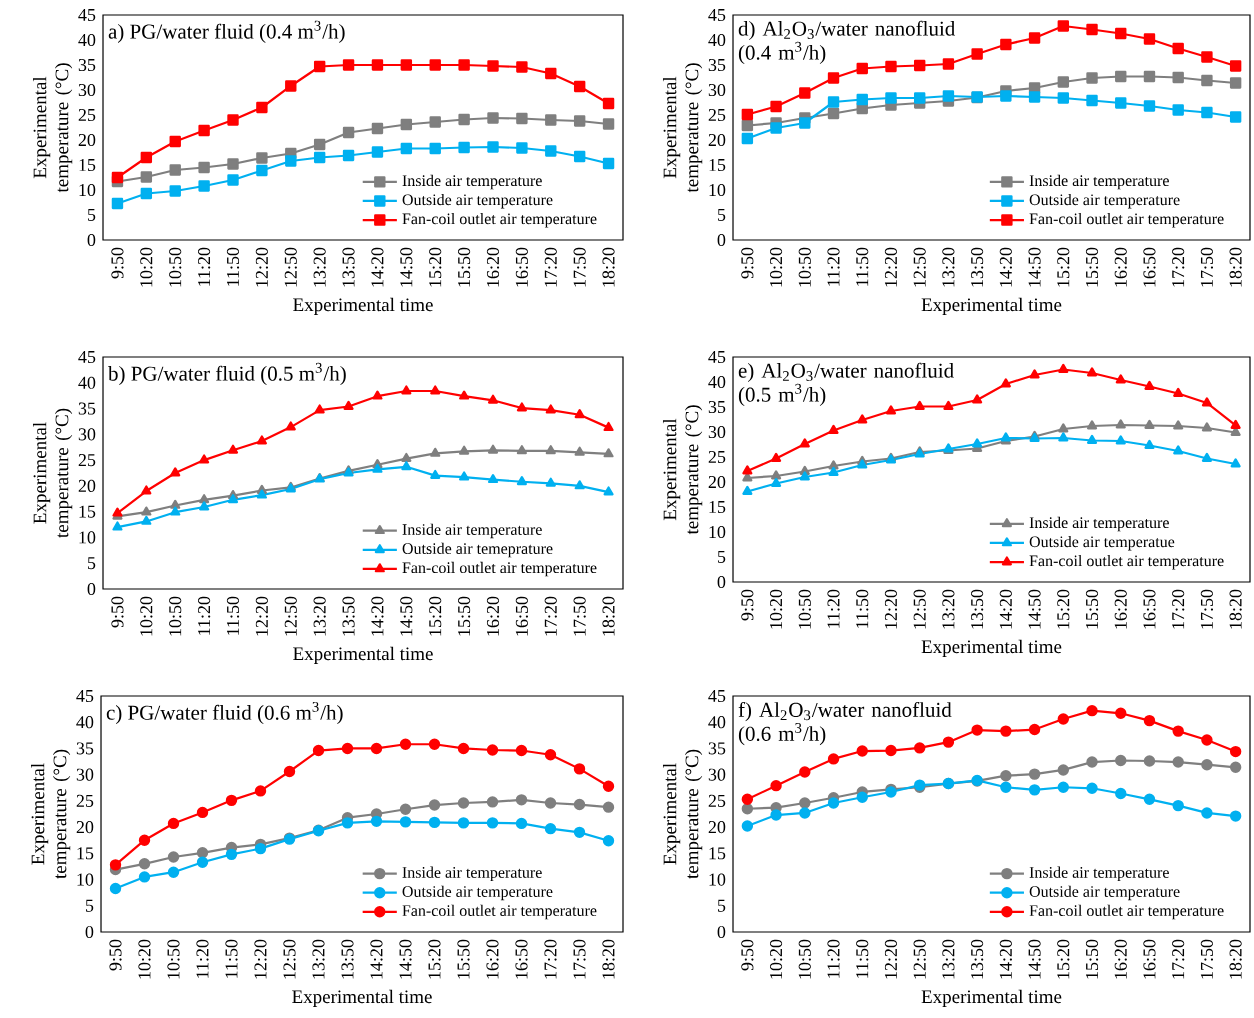  I want to click on chart-title: a) PG/water fluid (0.4 m$^{3}$/h), so click(226, 31).